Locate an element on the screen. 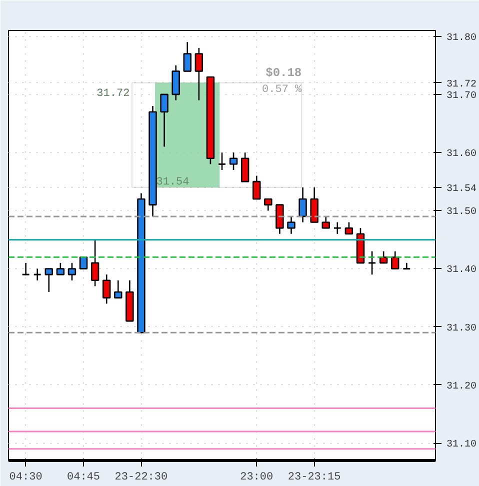 Image resolution: width=479 pixels, height=486 pixels. annotation: 31.54 is located at coordinates (173, 182).